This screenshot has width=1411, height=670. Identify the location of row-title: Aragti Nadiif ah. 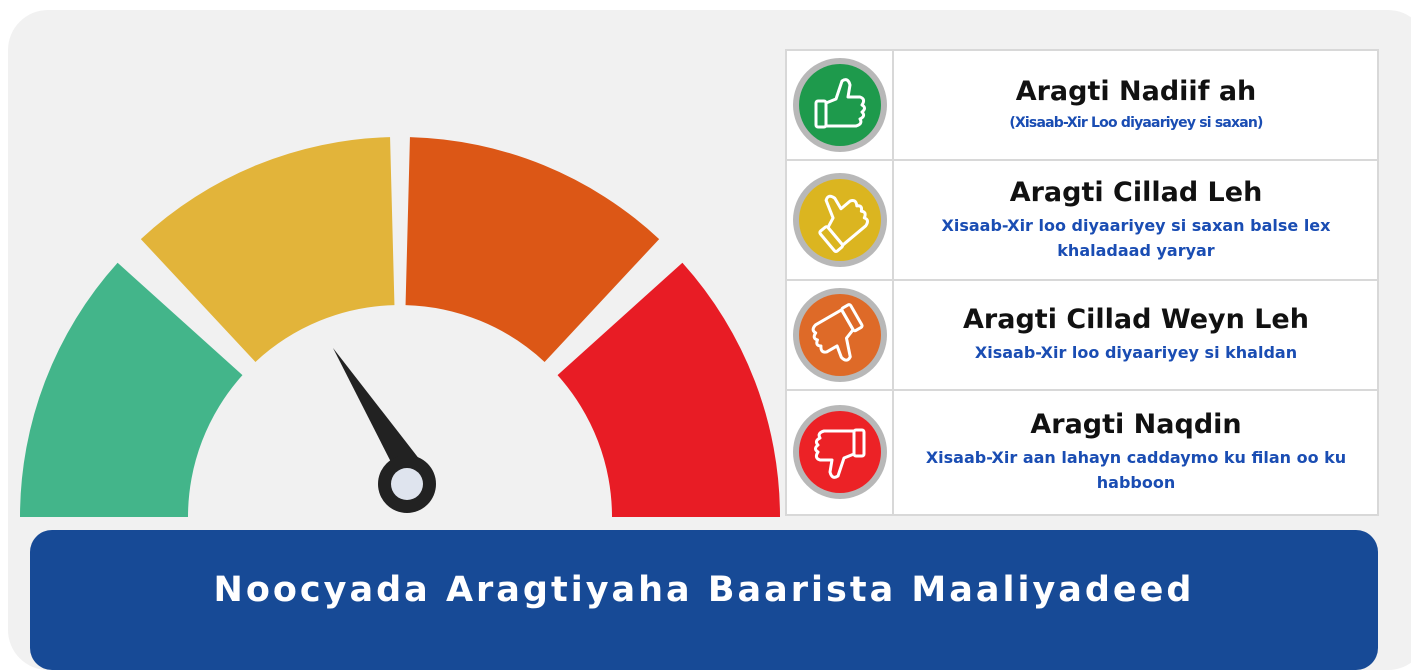
(1136, 91).